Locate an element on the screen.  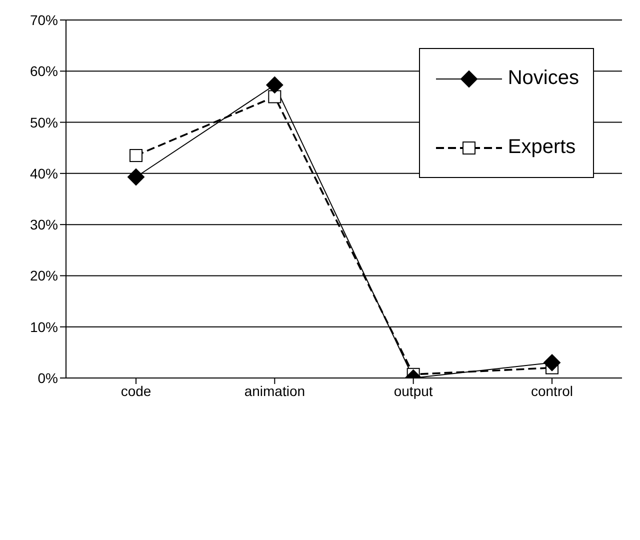
y-tick-label: 70% is located at coordinates (44, 20).